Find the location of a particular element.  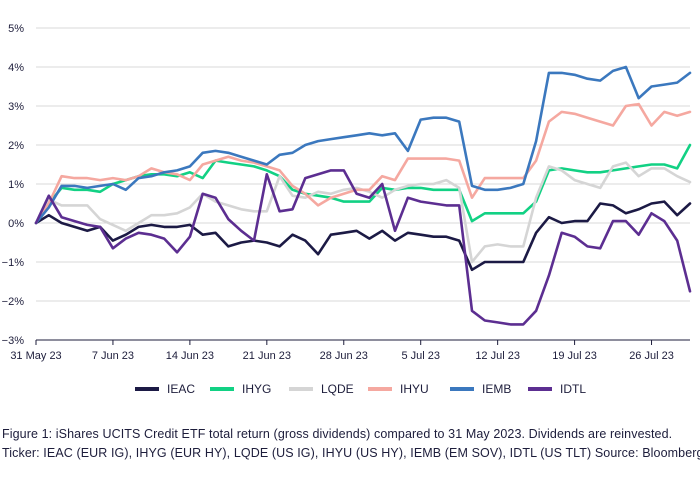

y-tick-label: 2% is located at coordinates (16, 146).